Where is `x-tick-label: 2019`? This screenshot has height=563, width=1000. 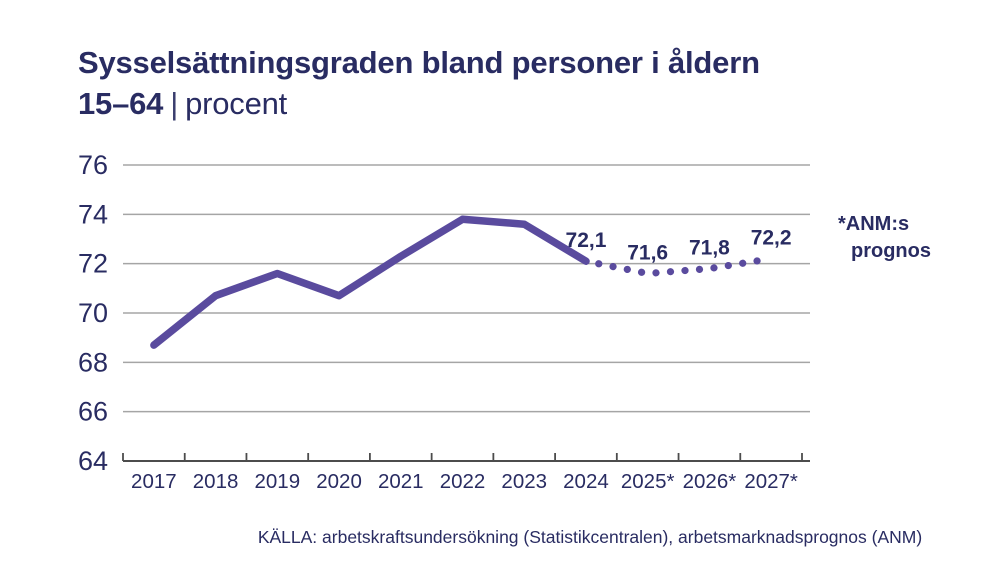 x-tick-label: 2019 is located at coordinates (278, 481).